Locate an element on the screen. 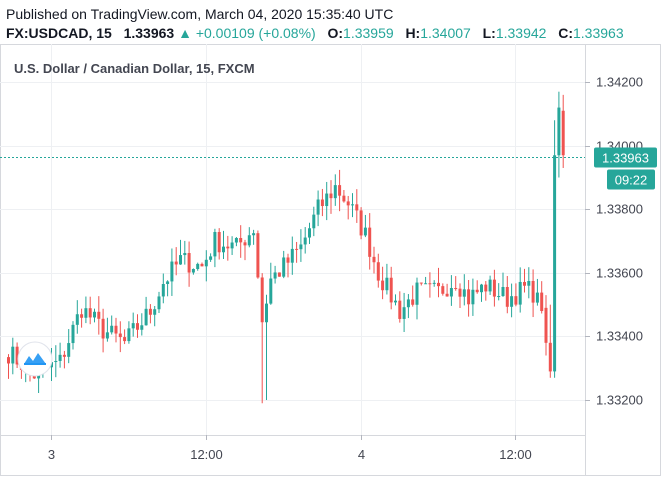  open-label: O: is located at coordinates (335, 33).